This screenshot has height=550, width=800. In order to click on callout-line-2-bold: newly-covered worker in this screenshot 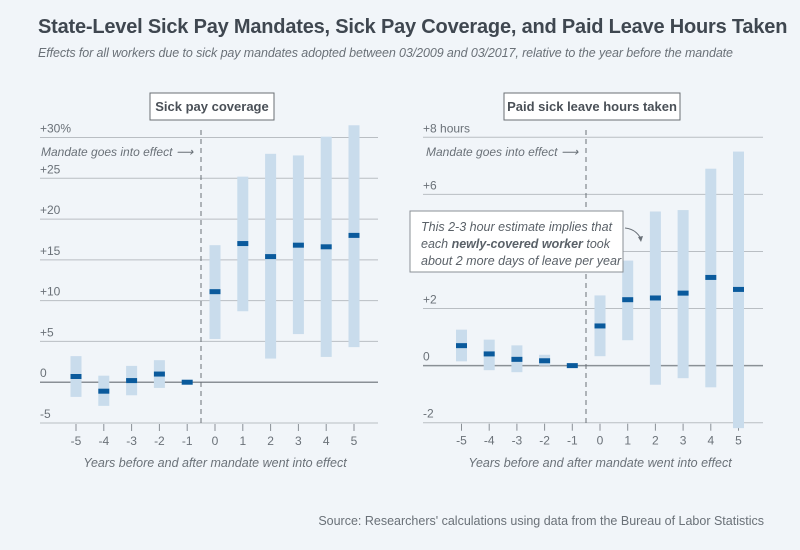, I will do `click(518, 244)`.